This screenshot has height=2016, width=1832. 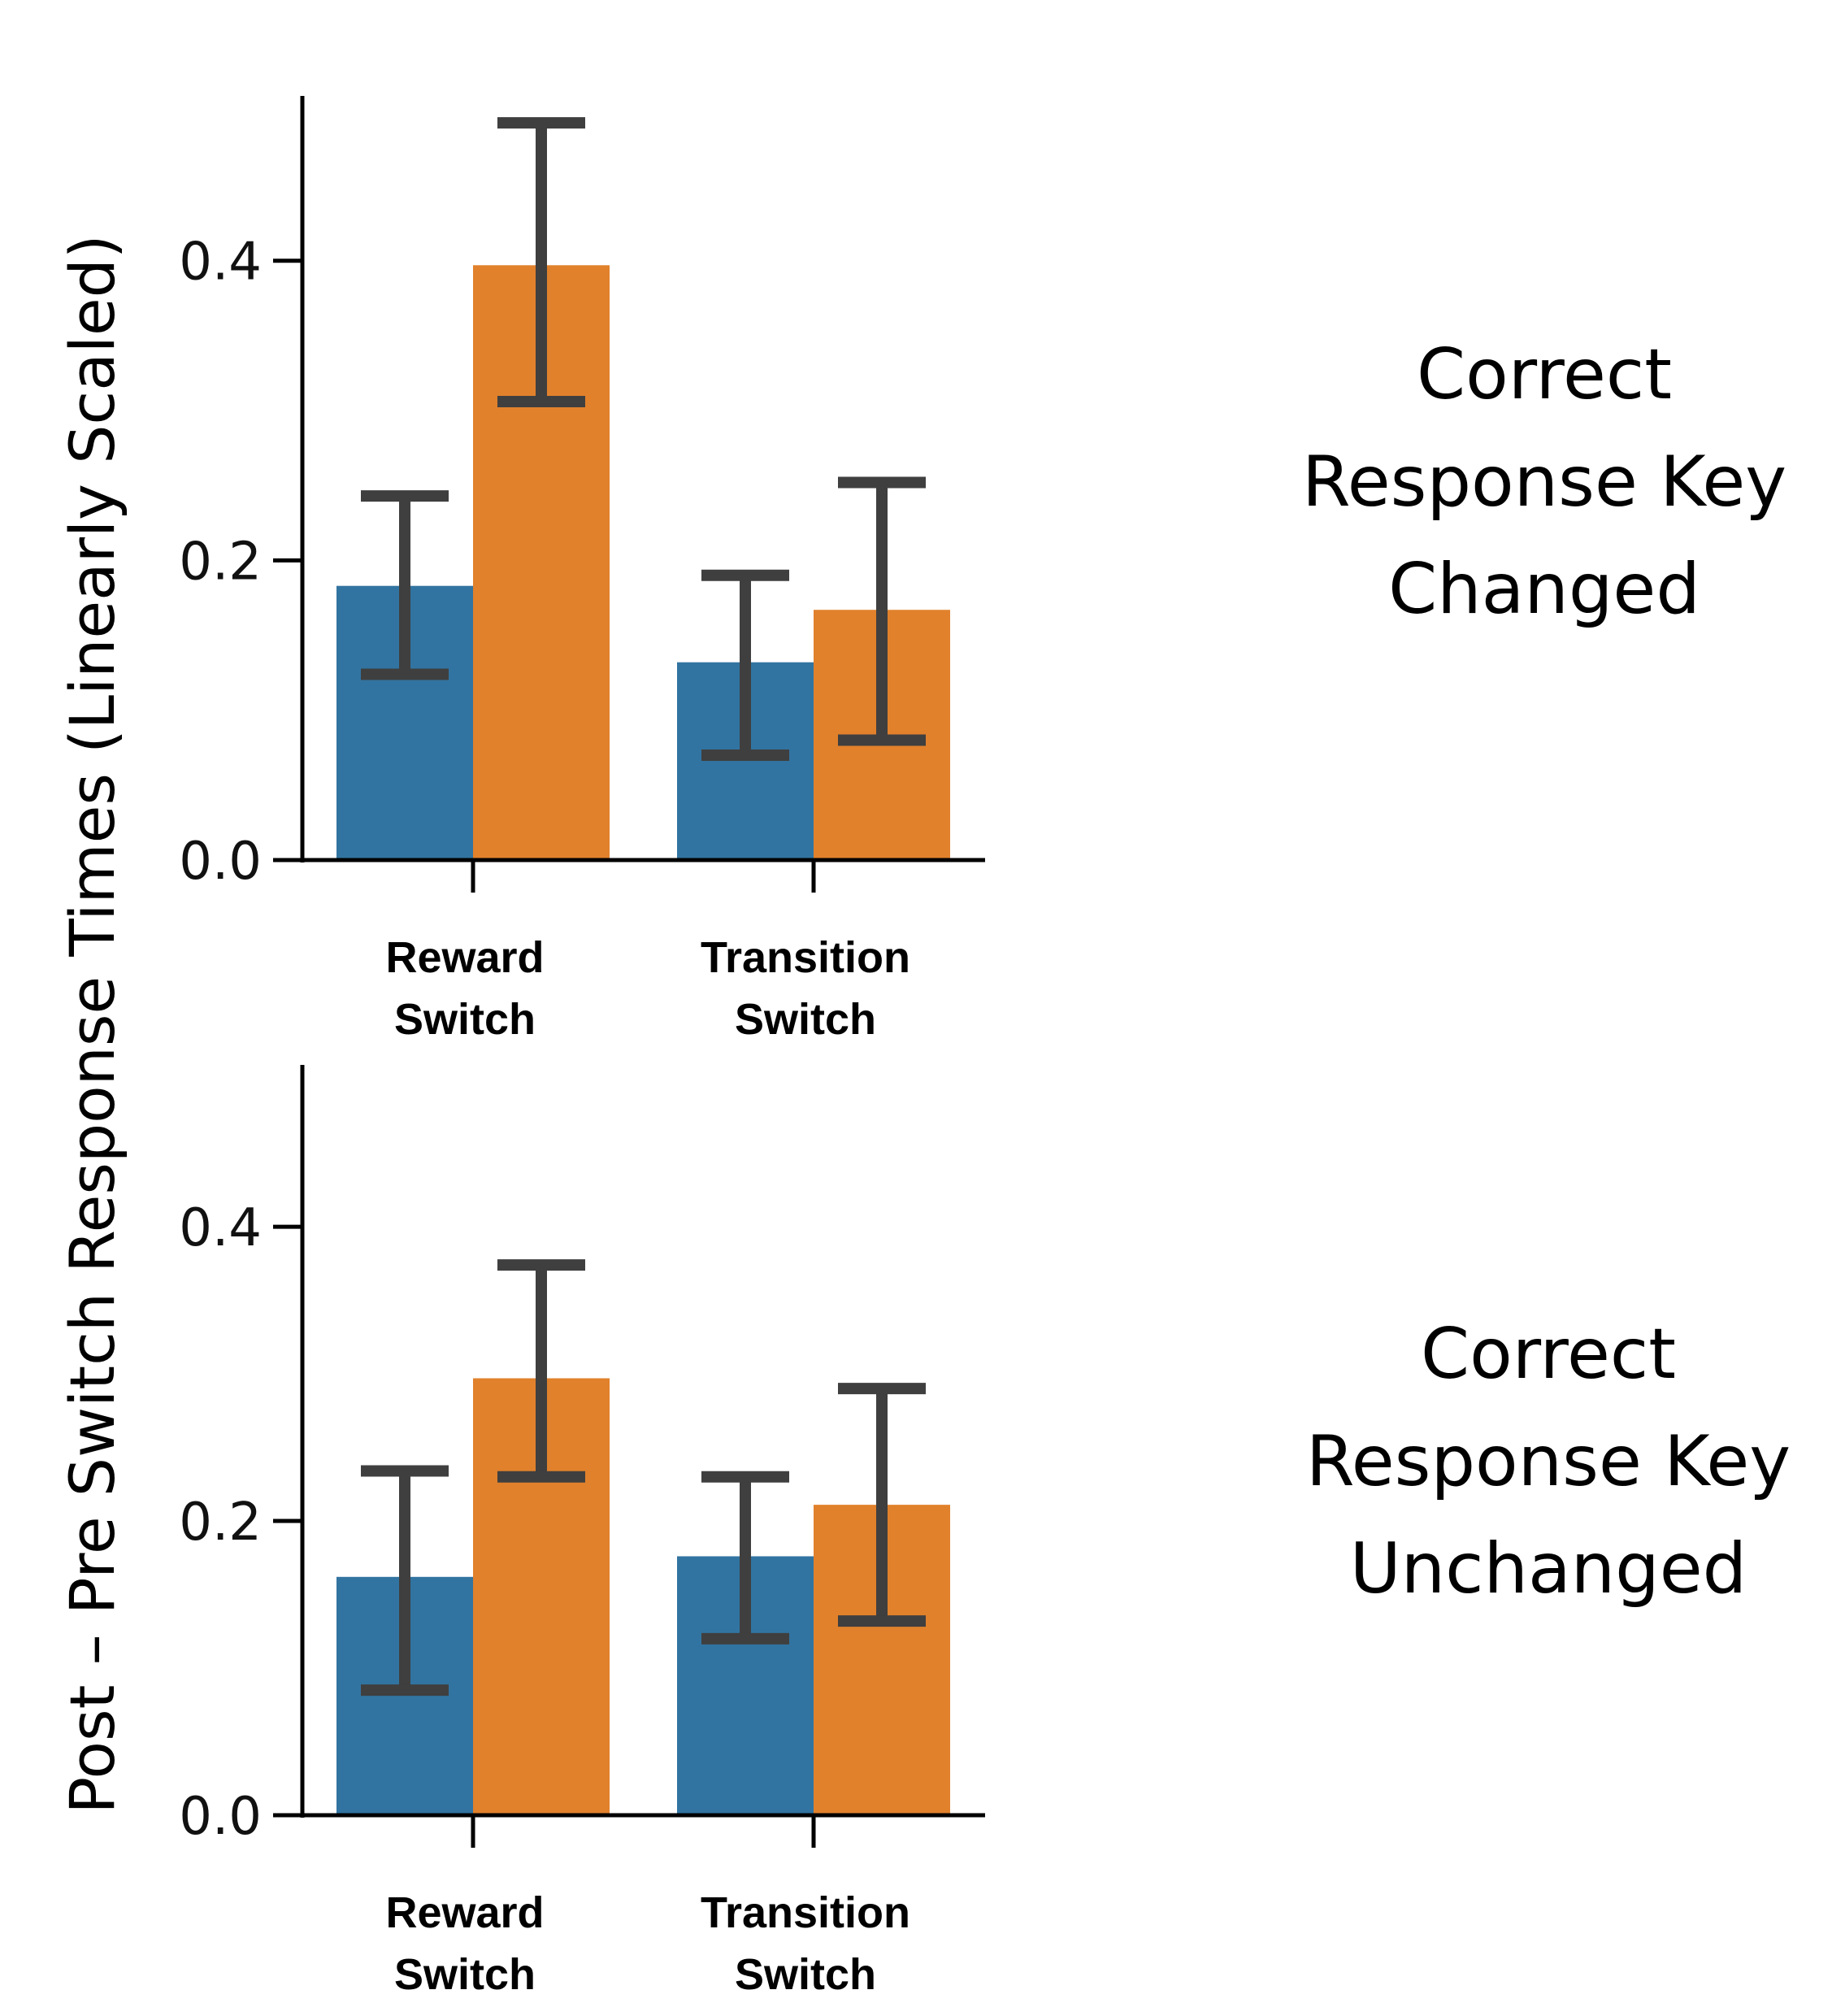 I want to click on error-bar-unchanged-cat0-series1, so click(x=541, y=1371).